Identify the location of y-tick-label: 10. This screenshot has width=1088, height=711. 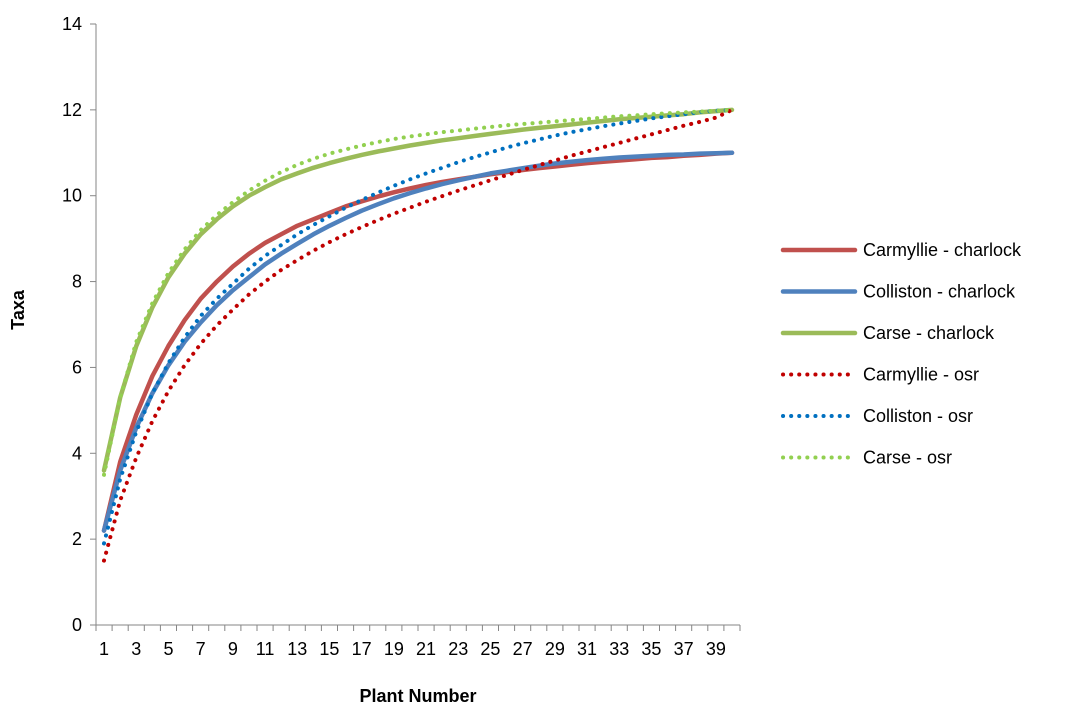
(72, 196).